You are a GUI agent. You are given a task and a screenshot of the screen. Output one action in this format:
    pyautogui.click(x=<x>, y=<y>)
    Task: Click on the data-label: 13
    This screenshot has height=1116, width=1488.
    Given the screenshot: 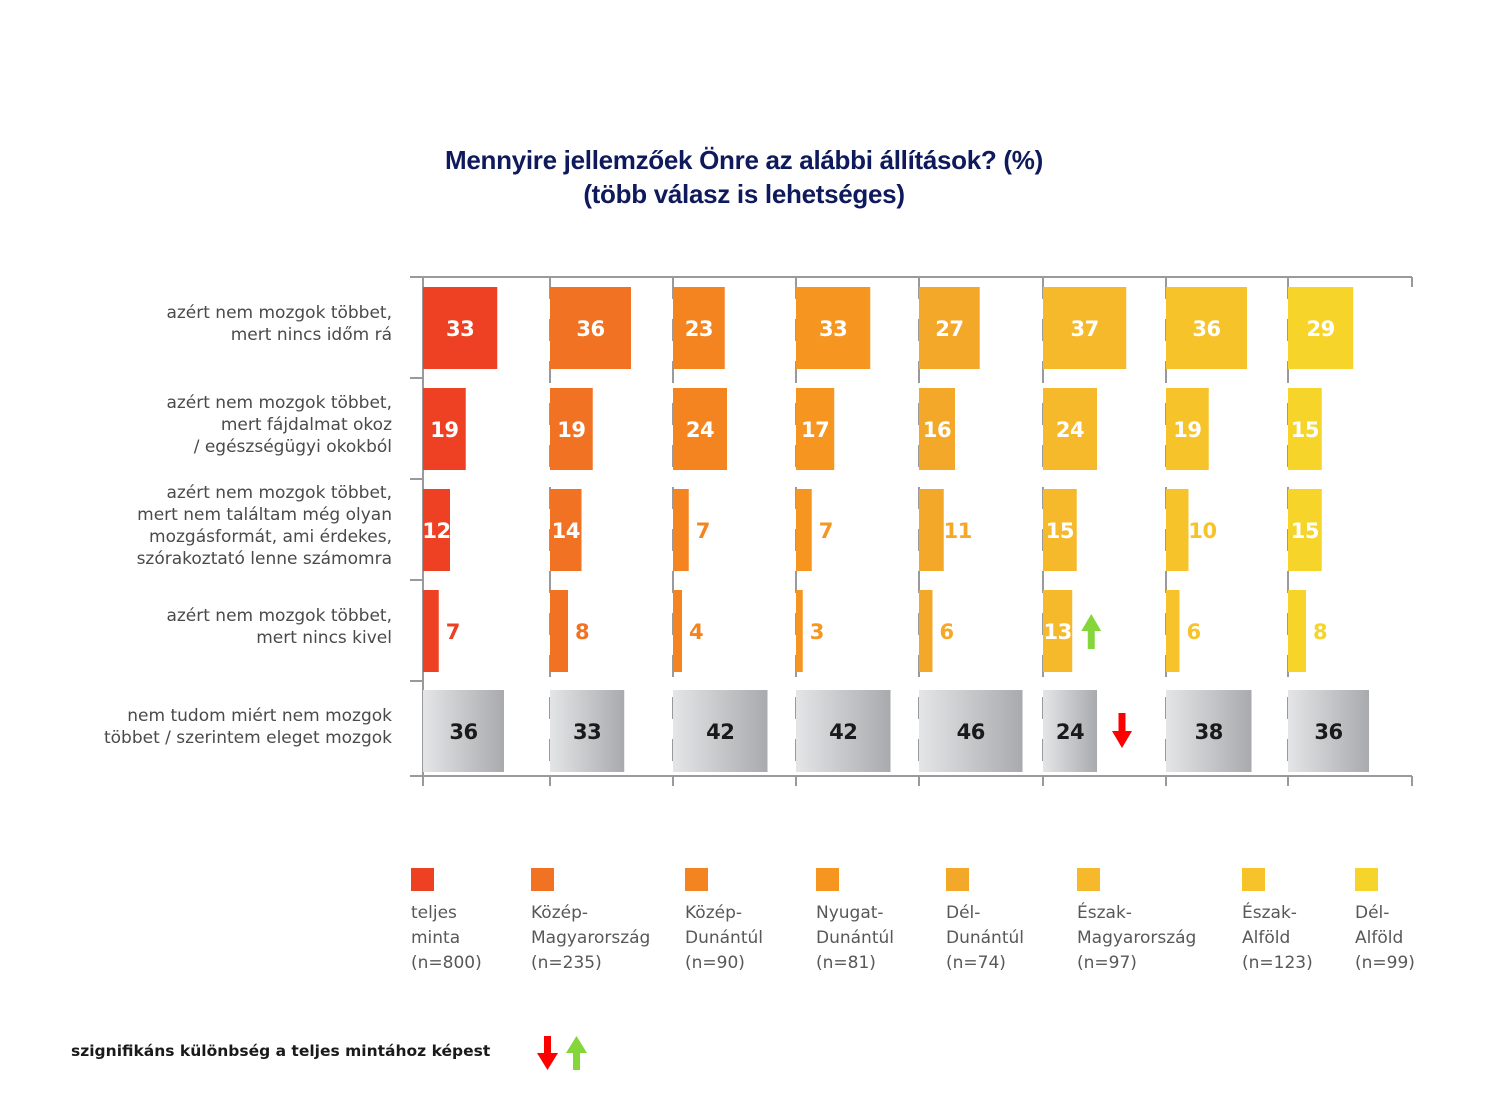 What is the action you would take?
    pyautogui.click(x=1058, y=632)
    